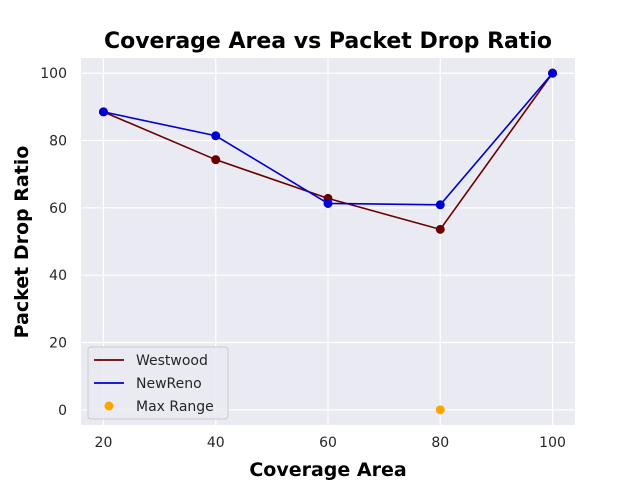 The width and height of the screenshot is (640, 480). What do you see at coordinates (175, 407) in the screenshot?
I see `legend-label: Max Range` at bounding box center [175, 407].